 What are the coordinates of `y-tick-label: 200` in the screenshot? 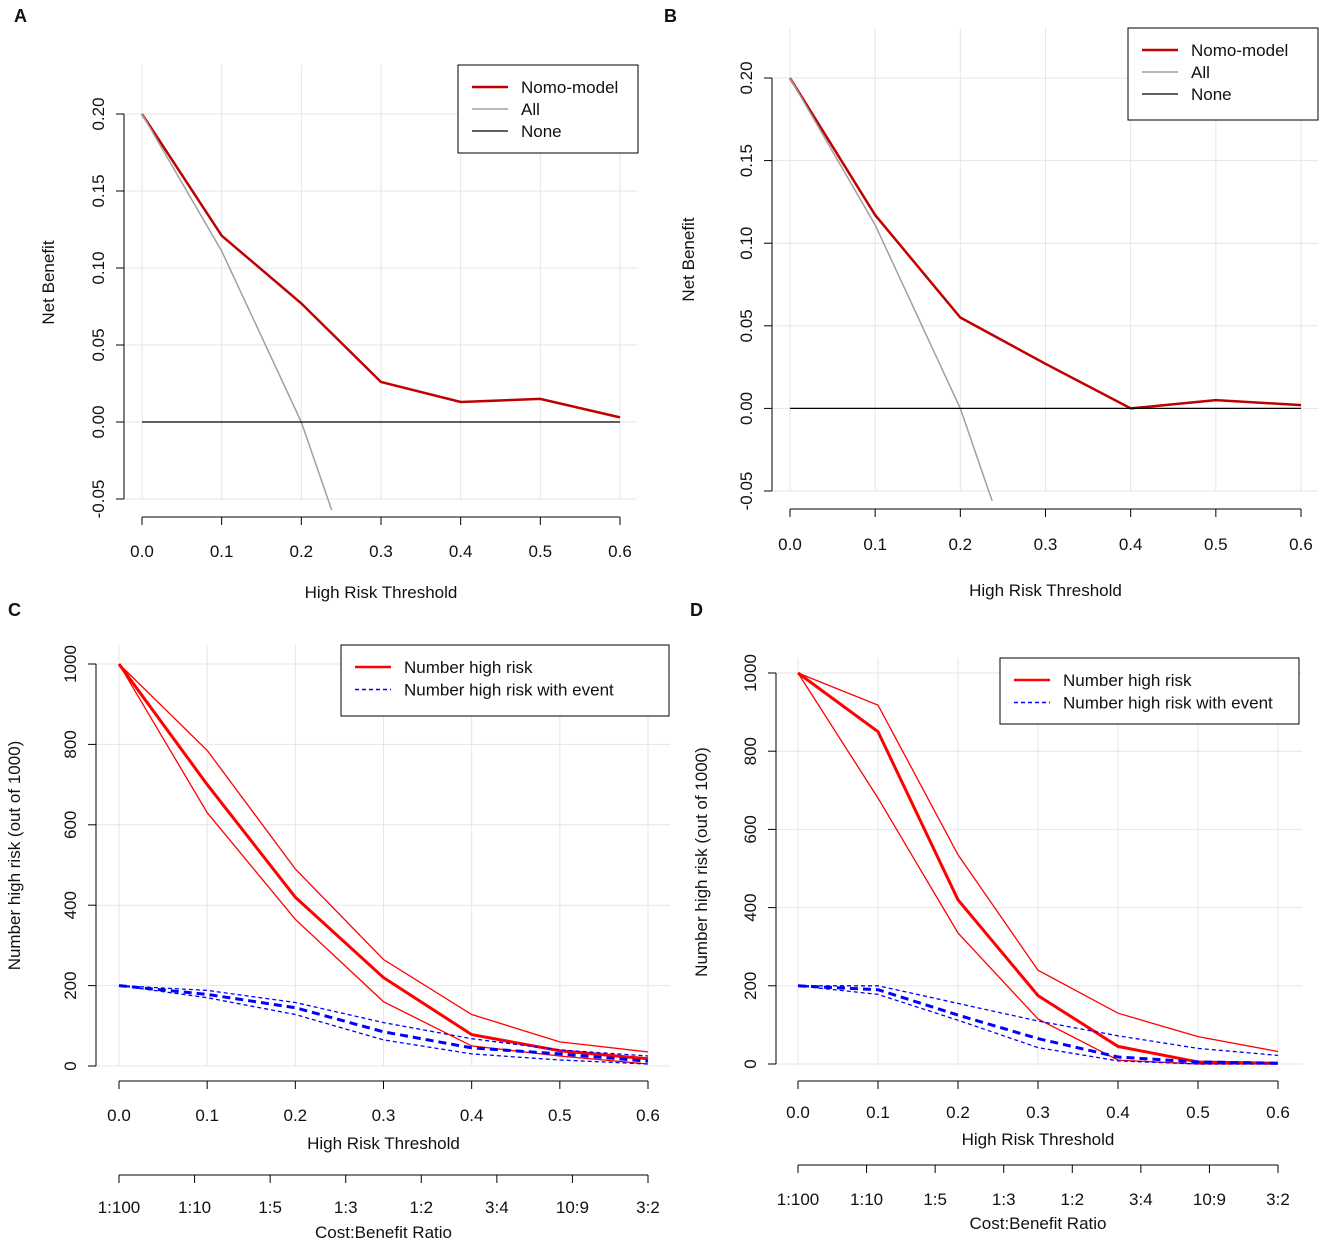 It's located at (70, 985).